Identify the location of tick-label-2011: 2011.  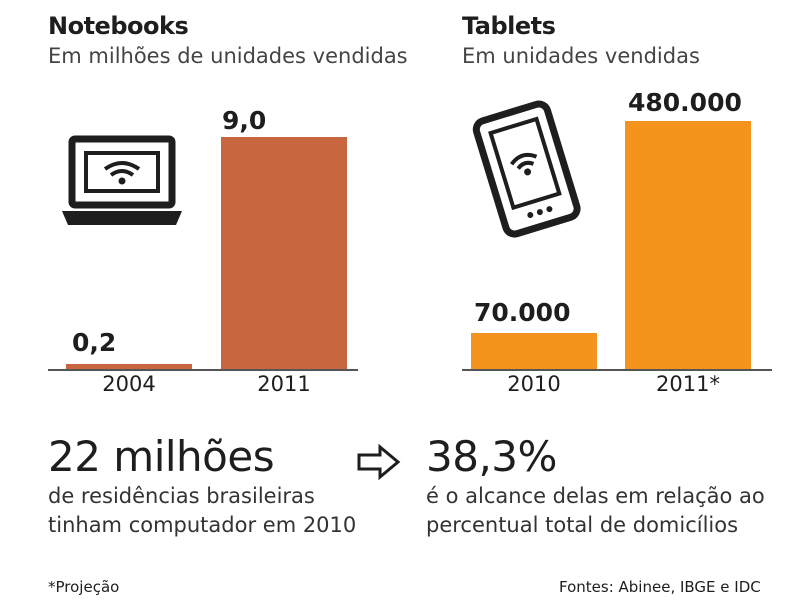
(284, 384).